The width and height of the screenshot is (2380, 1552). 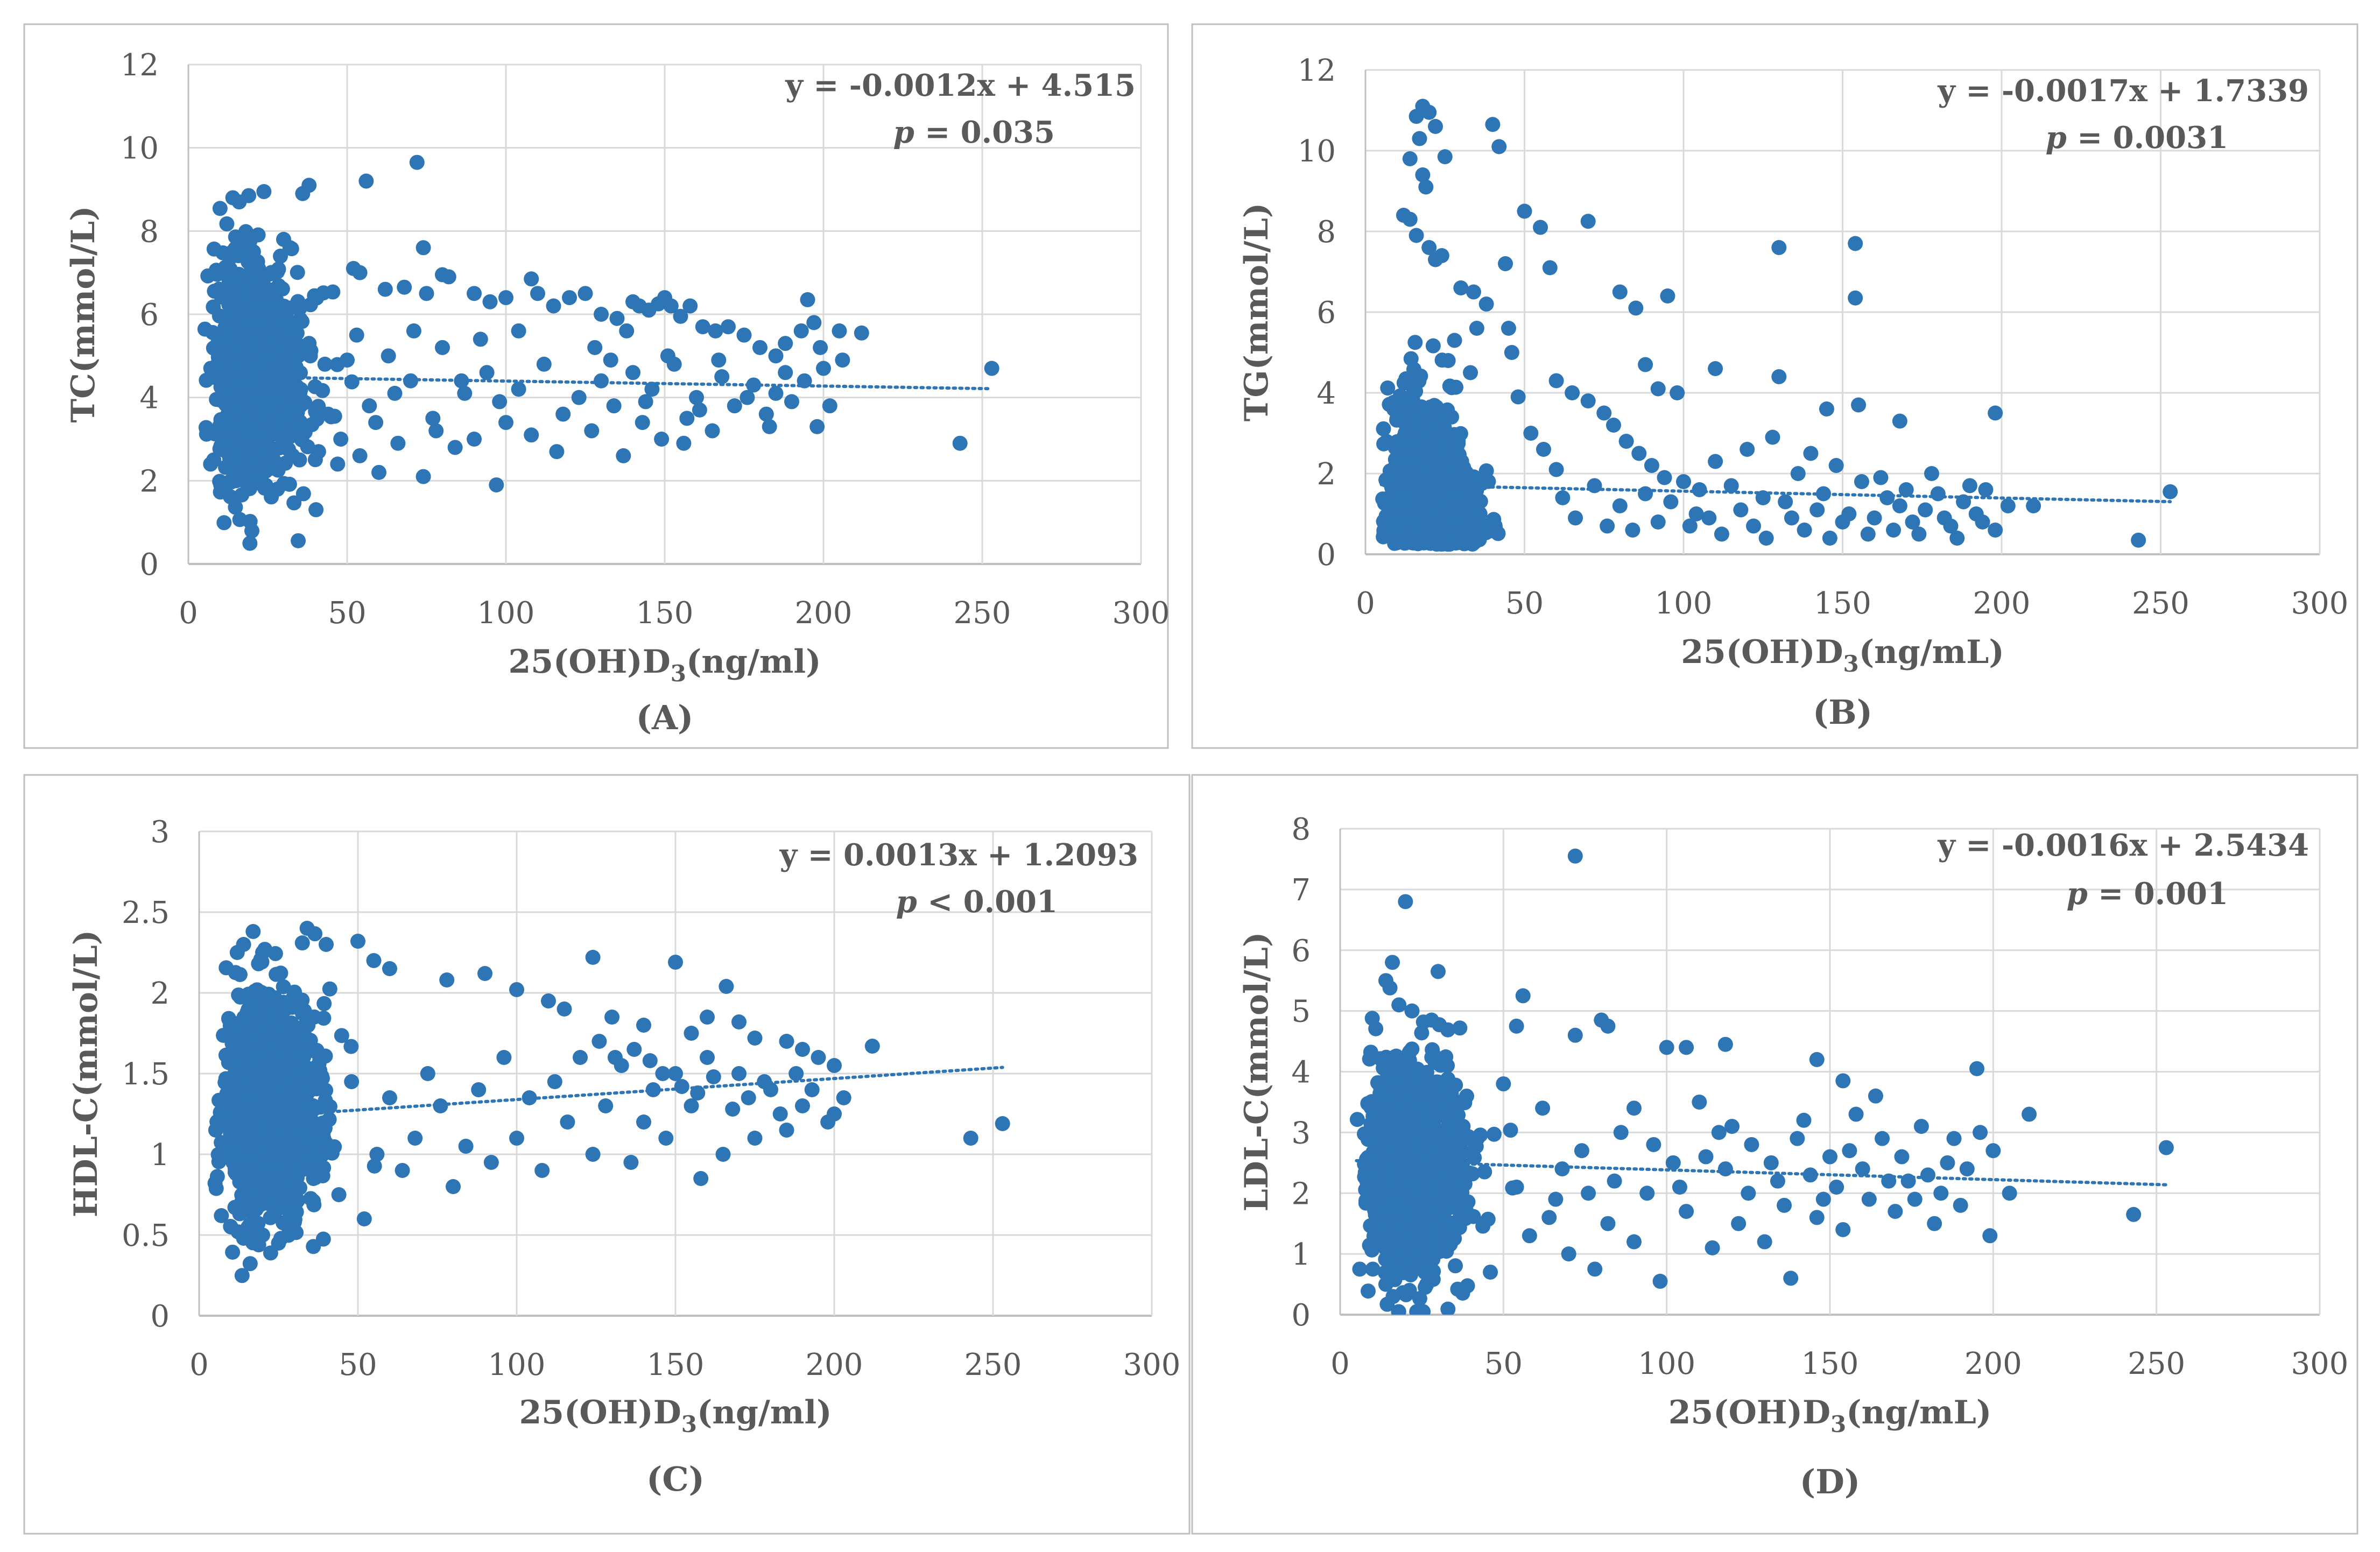 What do you see at coordinates (589, 662) in the screenshot?
I see `x-axis-label-main: 25(OH)D` at bounding box center [589, 662].